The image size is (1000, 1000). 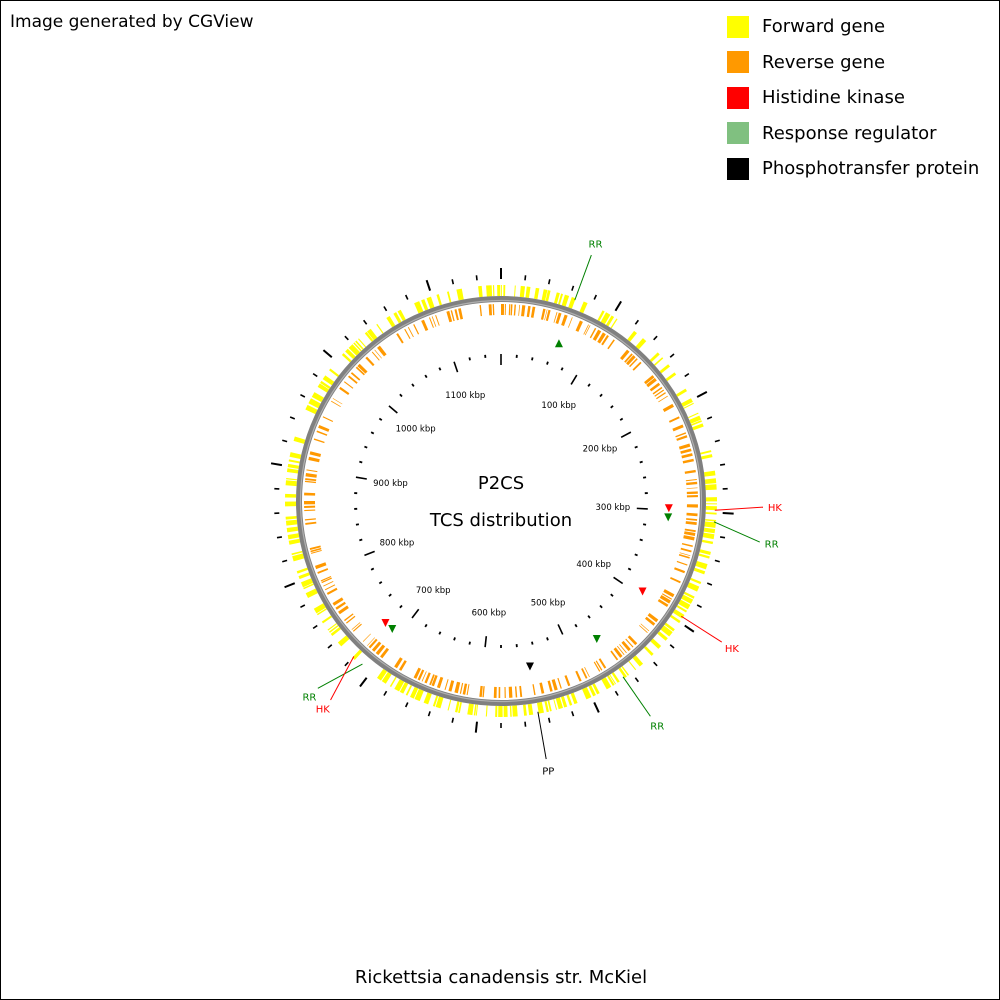 What do you see at coordinates (583, 277) in the screenshot?
I see `feature-callout-line` at bounding box center [583, 277].